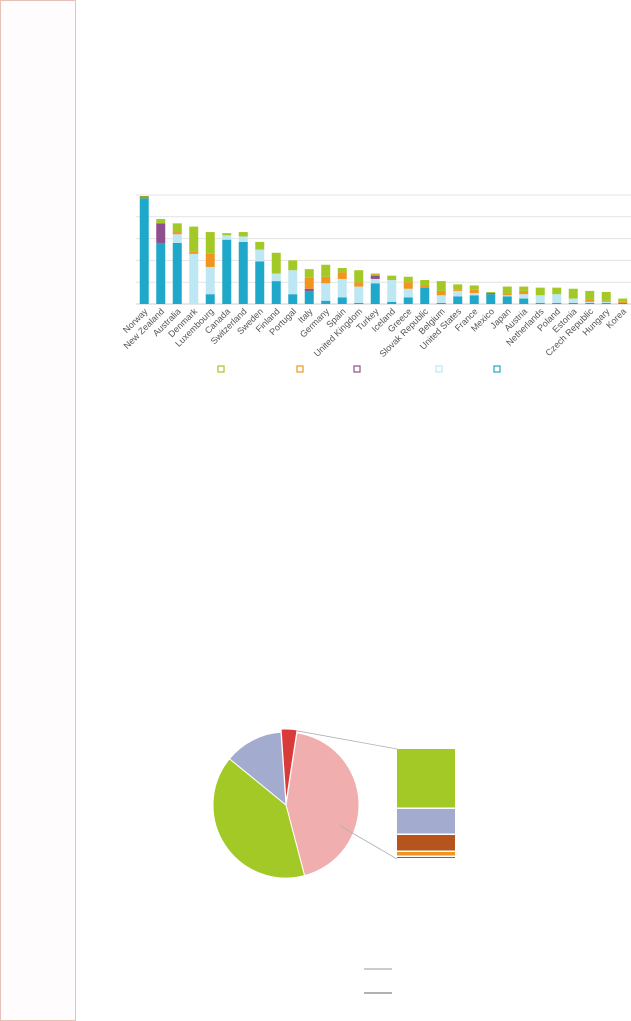  I want to click on pie-breakdown-bar, so click(426, 803).